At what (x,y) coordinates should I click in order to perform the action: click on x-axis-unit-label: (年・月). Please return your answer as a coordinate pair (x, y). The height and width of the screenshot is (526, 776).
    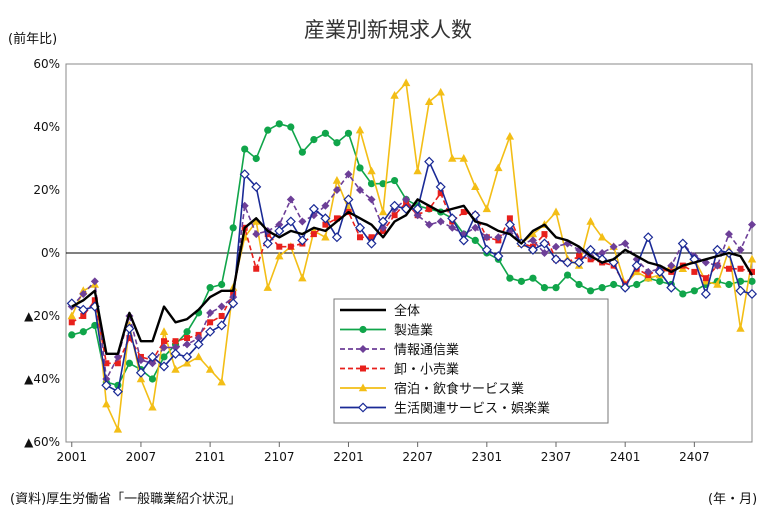
    Looking at the image, I should click on (733, 499).